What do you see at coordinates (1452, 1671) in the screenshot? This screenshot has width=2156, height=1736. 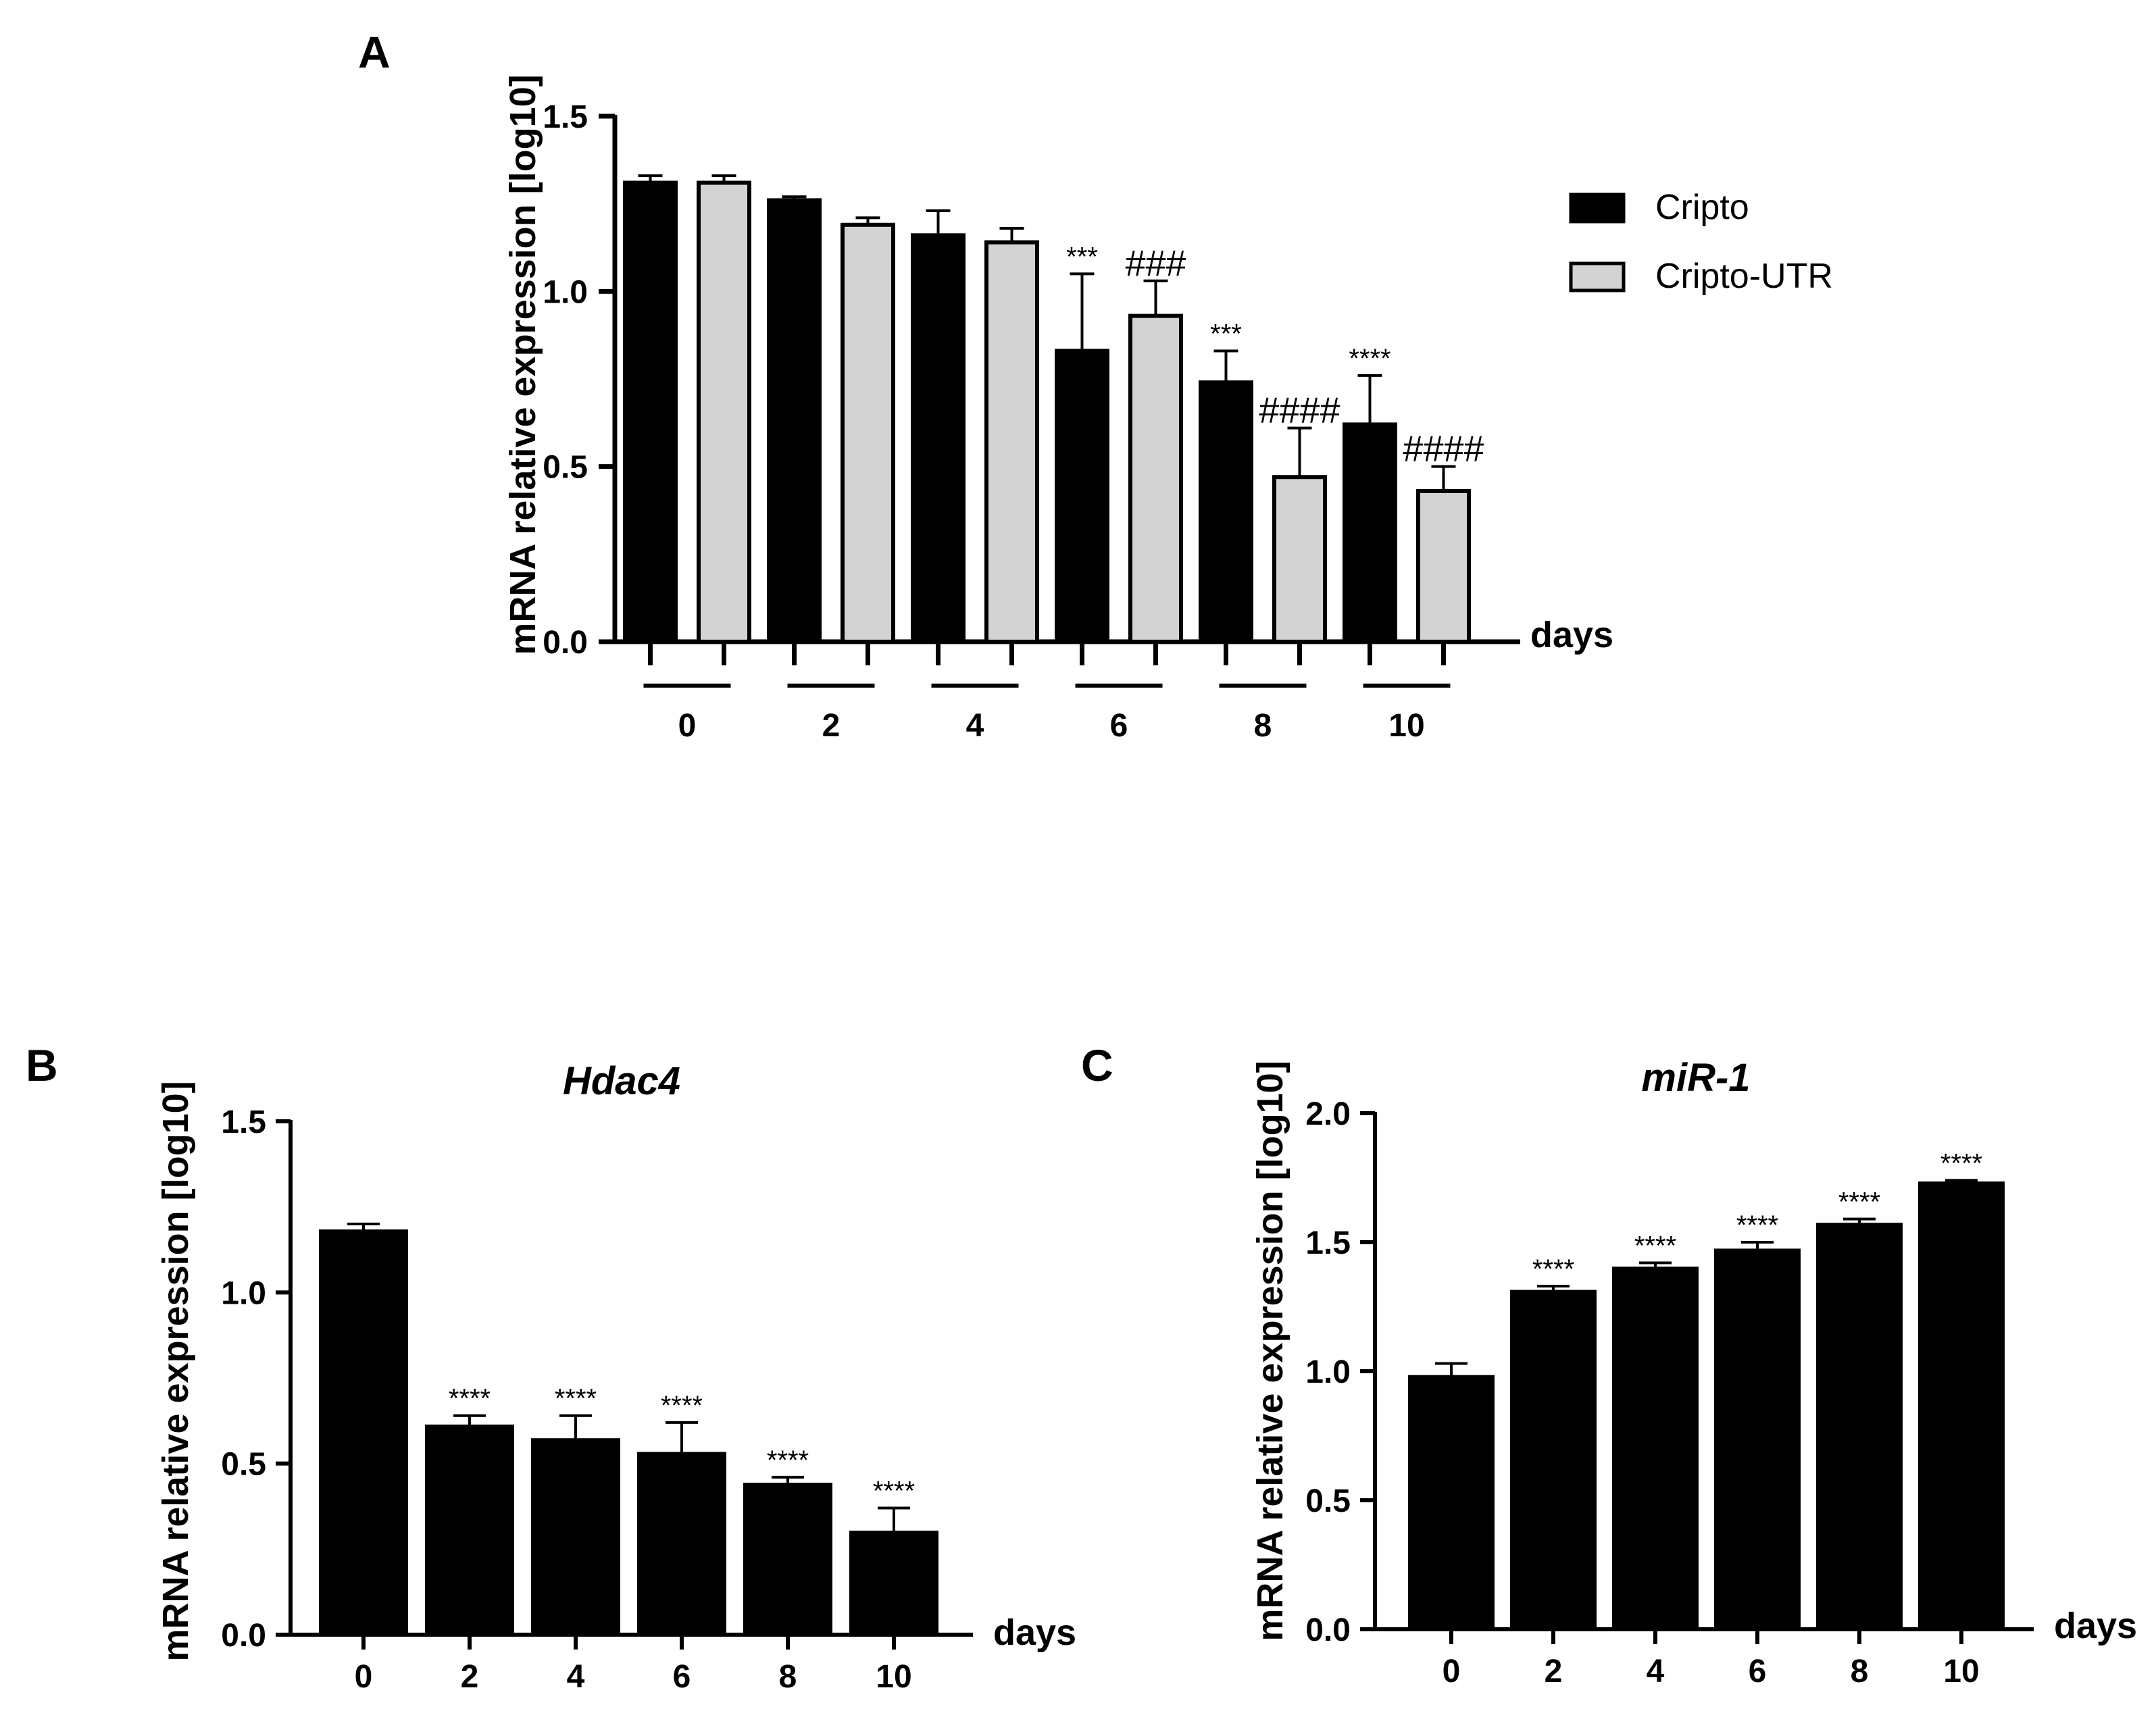 I see `panel-c-x-tick-label: 0` at bounding box center [1452, 1671].